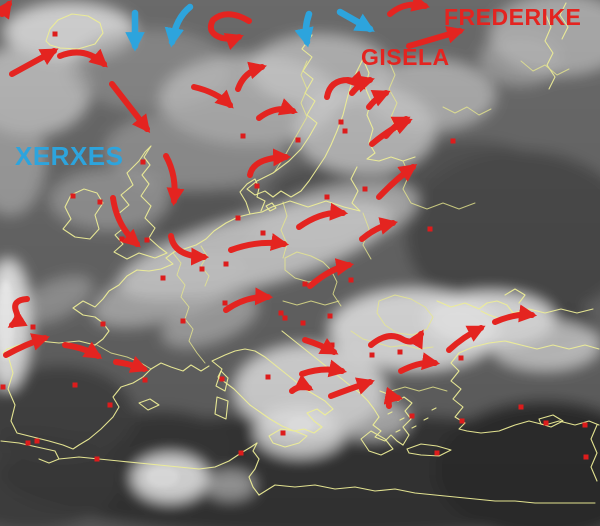 Image resolution: width=600 pixels, height=526 pixels. I want to click on storm-label-xerxes: XERXES, so click(69, 156).